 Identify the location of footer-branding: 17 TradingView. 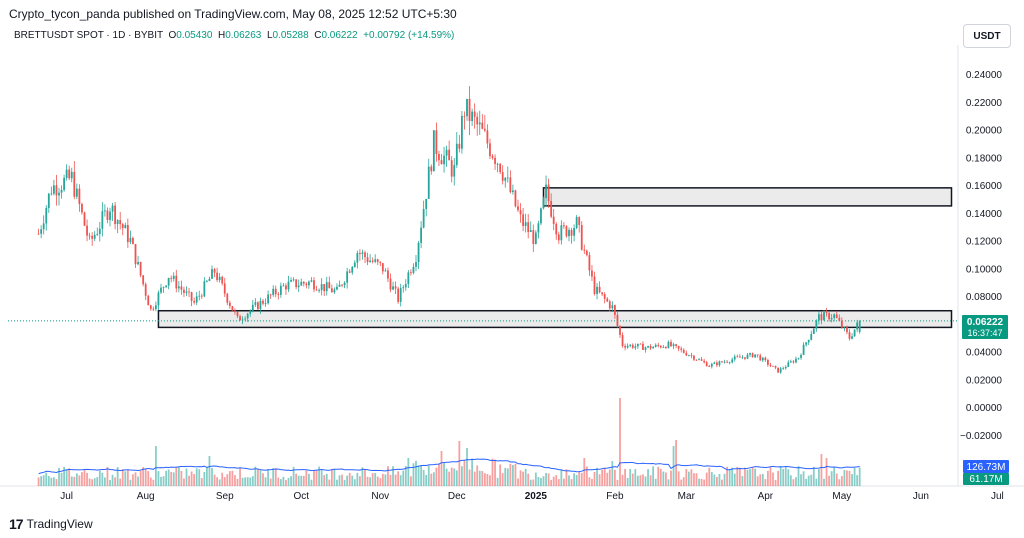
(51, 524).